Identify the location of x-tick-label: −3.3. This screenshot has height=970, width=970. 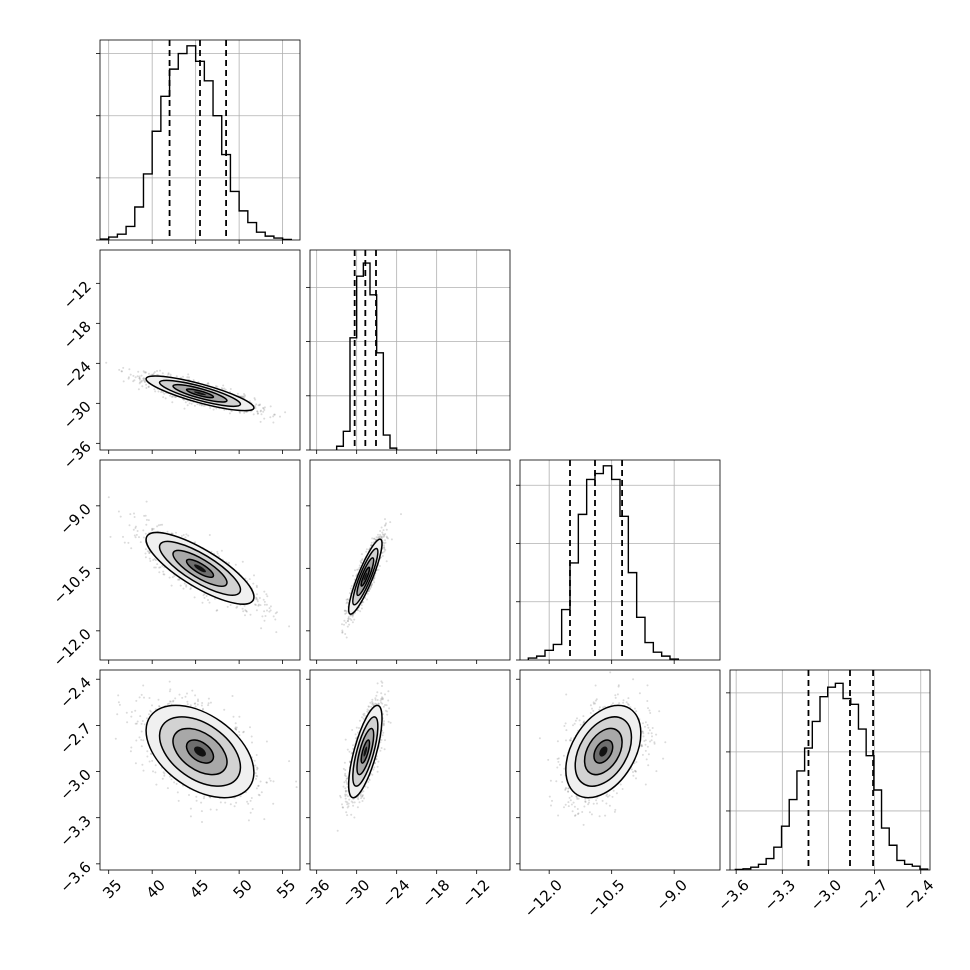
(780, 895).